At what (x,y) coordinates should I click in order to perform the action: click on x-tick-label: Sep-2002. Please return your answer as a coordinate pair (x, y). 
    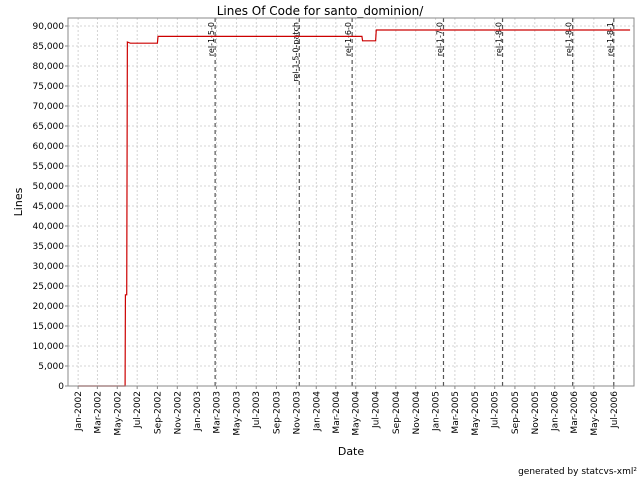
    Looking at the image, I should click on (158, 412).